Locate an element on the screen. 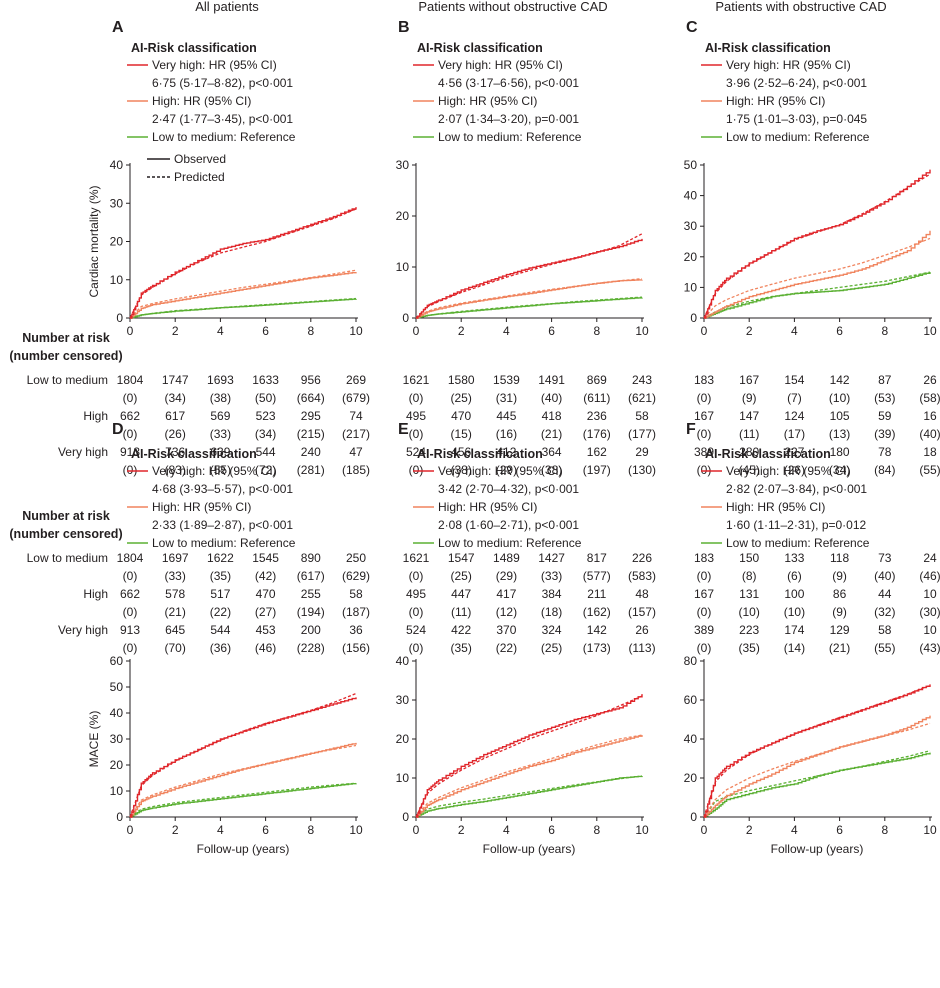 The width and height of the screenshot is (940, 988). legend-very-high-hr: 3·96 (2·52–6·24), p<0·001 is located at coordinates (796, 83).